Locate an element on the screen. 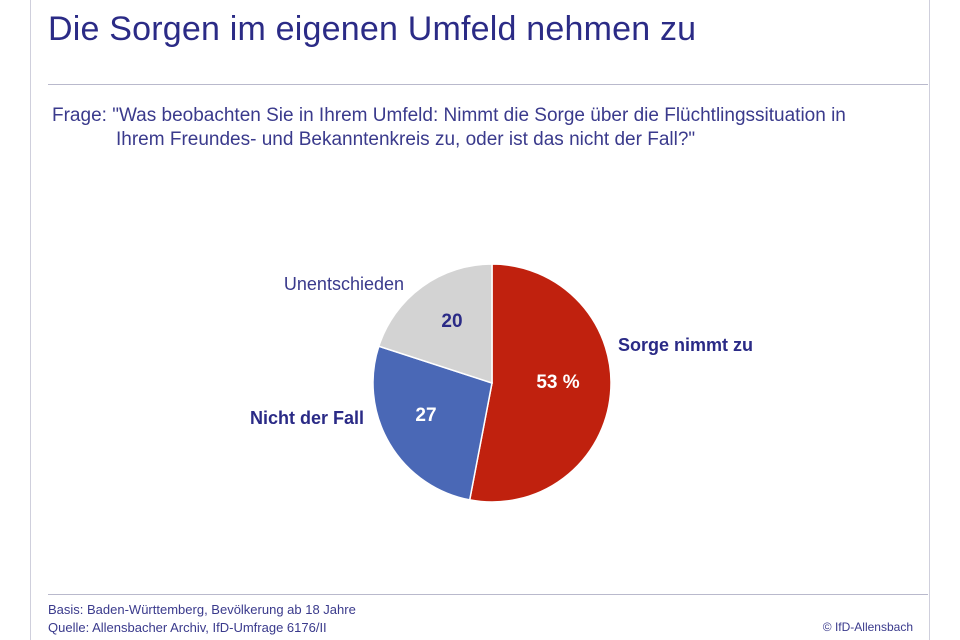 Image resolution: width=960 pixels, height=640 pixels. pie-category-label: Unentschieden is located at coordinates (344, 284).